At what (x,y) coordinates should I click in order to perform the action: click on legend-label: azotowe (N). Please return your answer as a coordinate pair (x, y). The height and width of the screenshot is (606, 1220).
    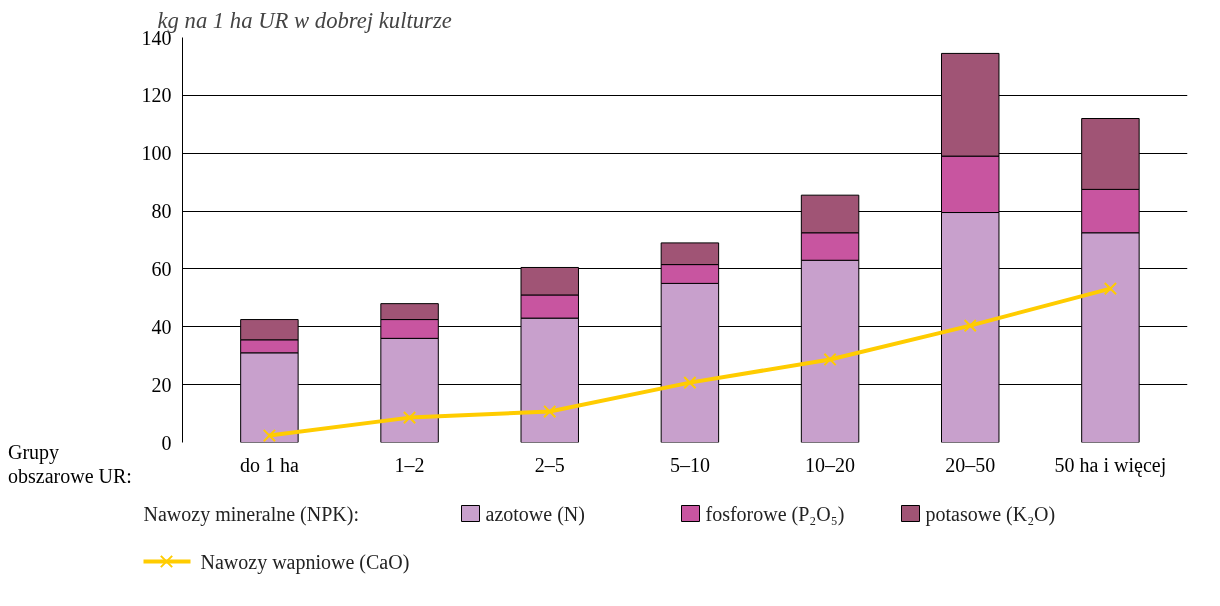
    Looking at the image, I should click on (535, 514).